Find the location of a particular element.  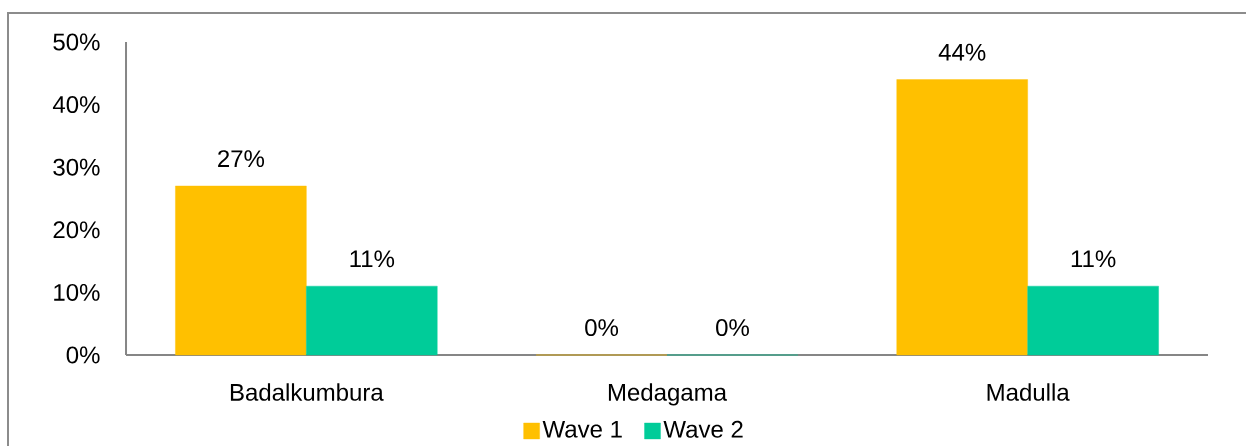

data-label: 44% is located at coordinates (962, 52).